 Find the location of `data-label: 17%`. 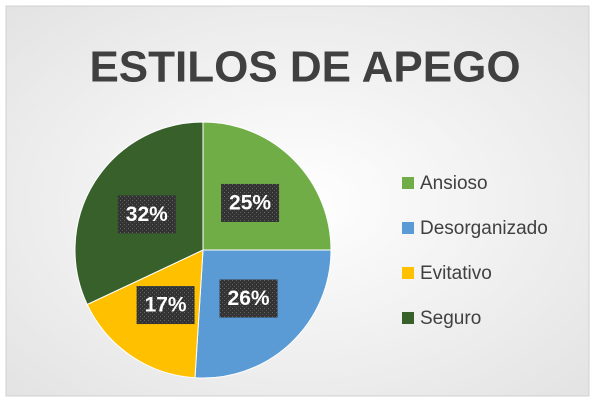

data-label: 17% is located at coordinates (166, 305).